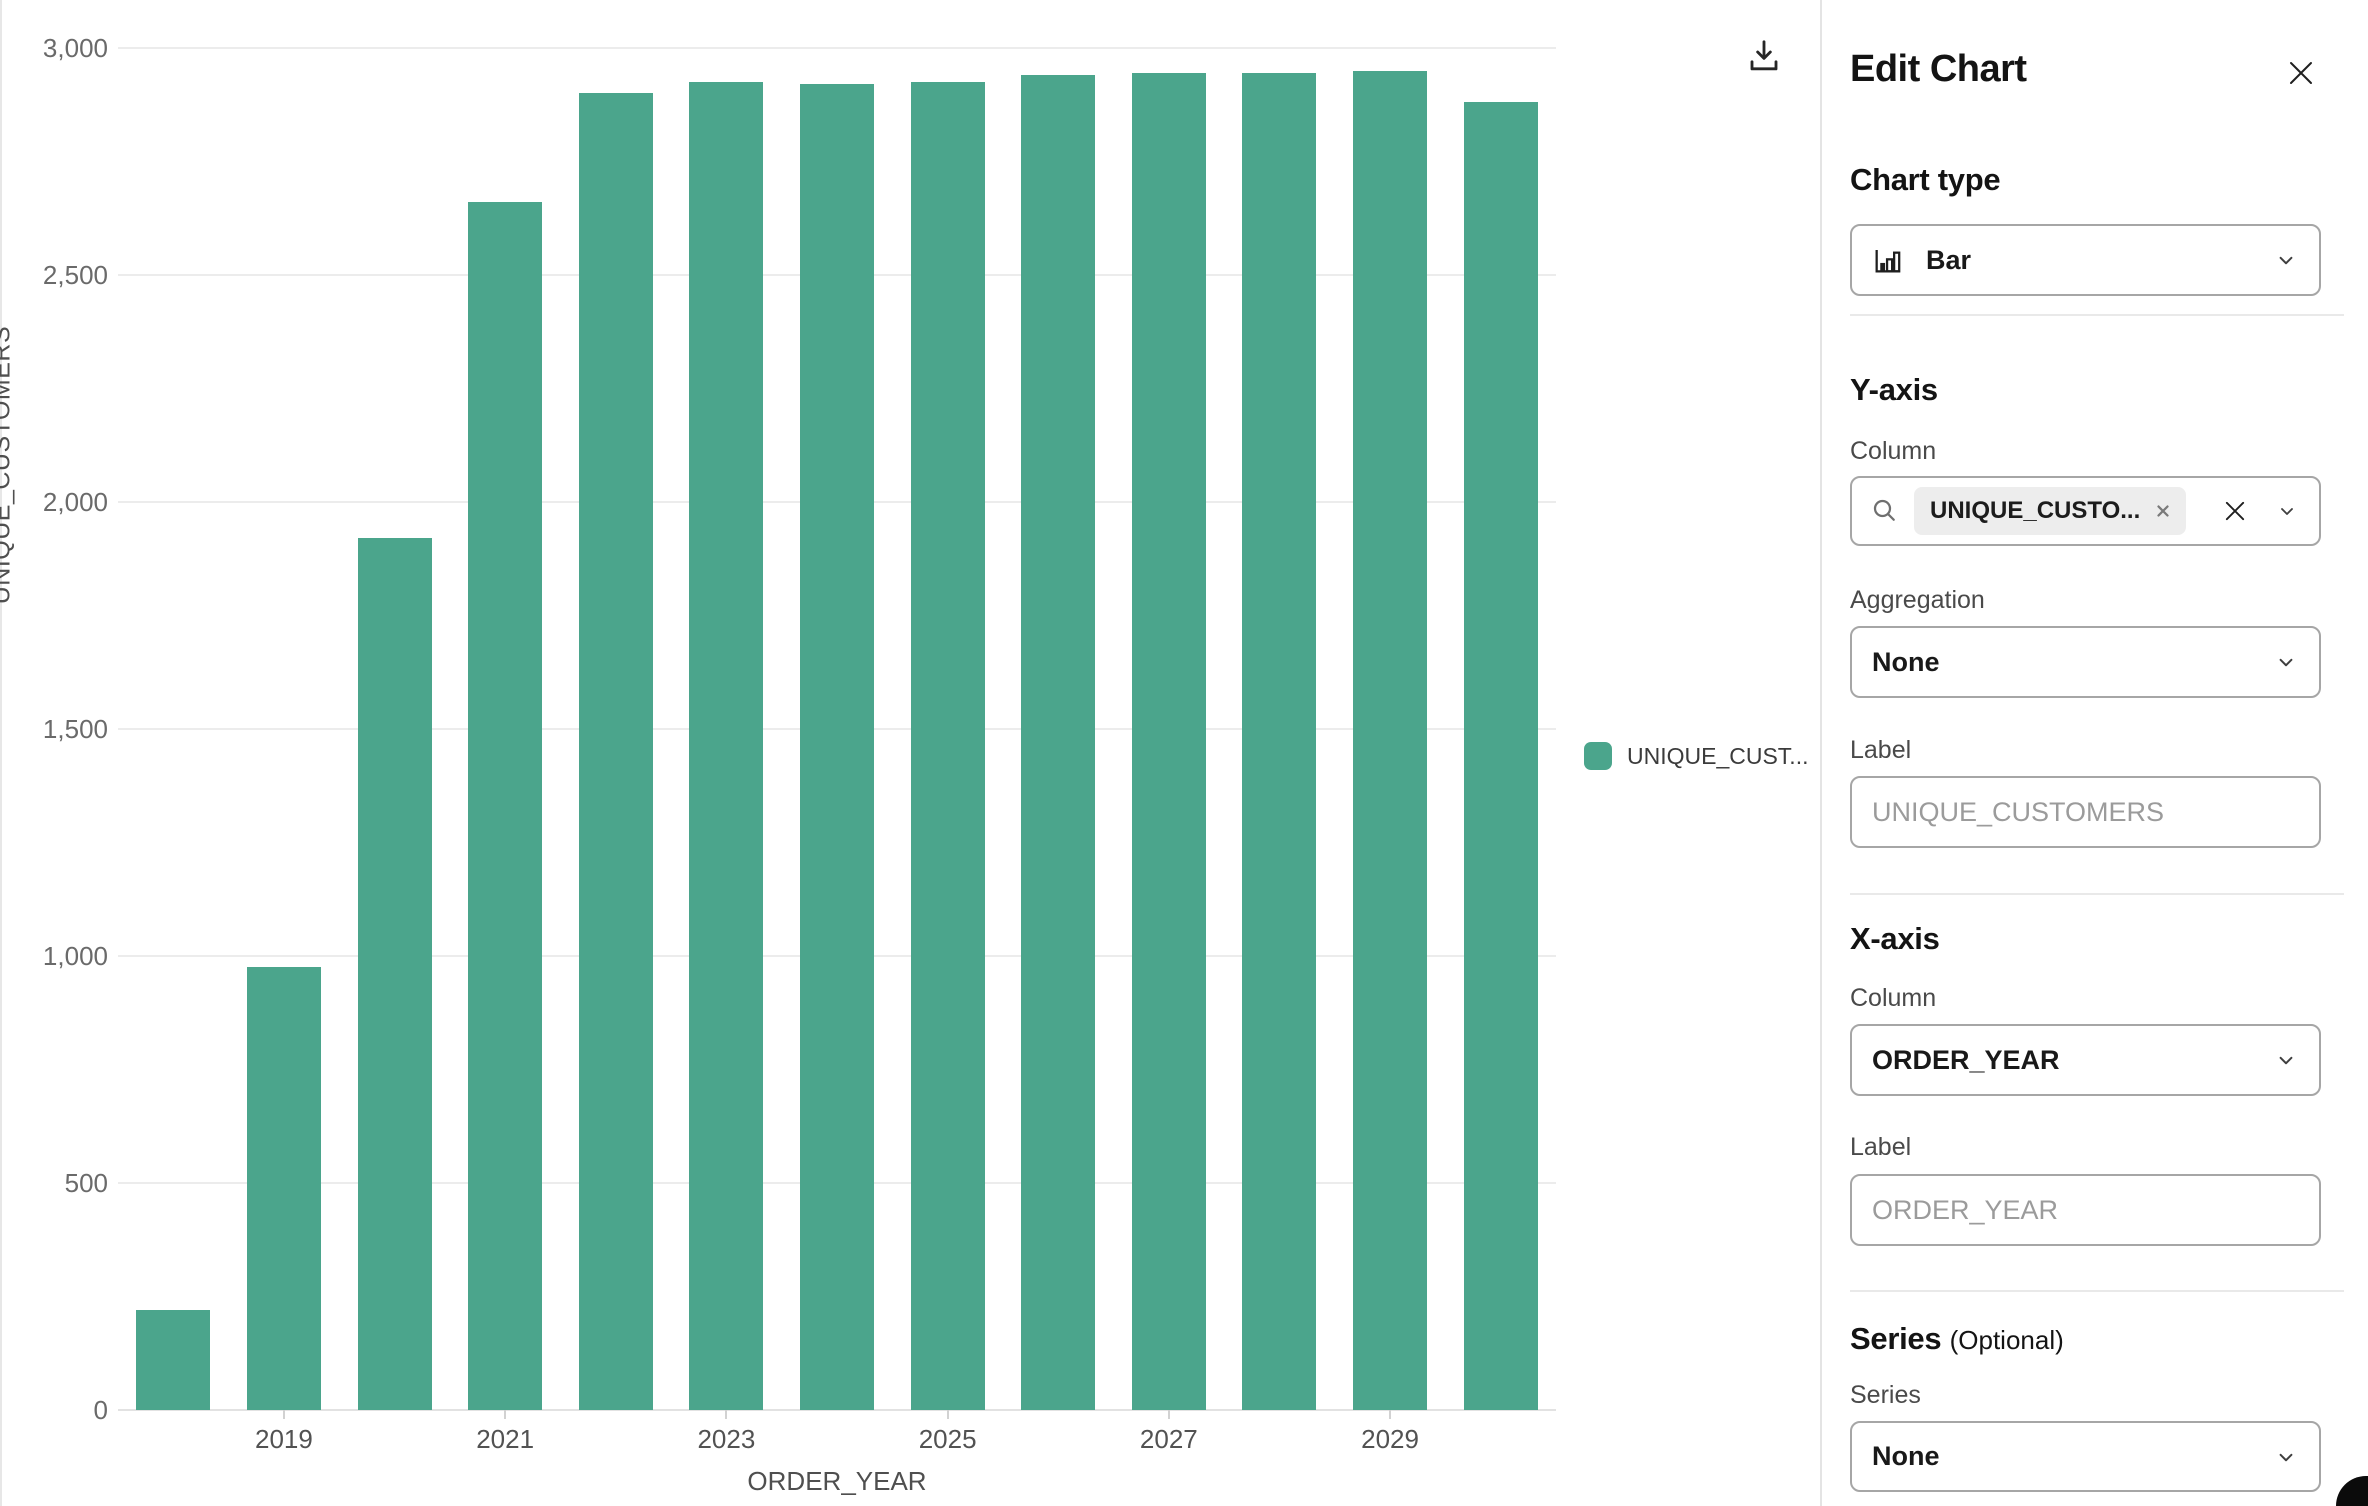 The height and width of the screenshot is (1506, 2368). I want to click on series-heading: Series (Optional), so click(1957, 1339).